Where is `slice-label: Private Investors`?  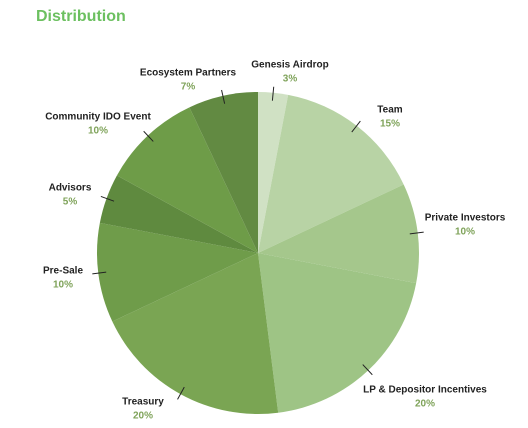
slice-label: Private Investors is located at coordinates (465, 218).